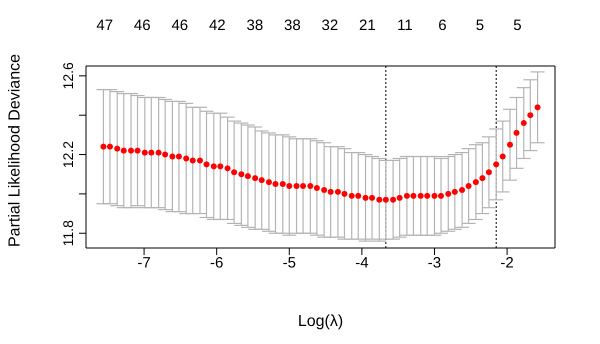 Image resolution: width=600 pixels, height=344 pixels. I want to click on x-tick-label: -6, so click(217, 263).